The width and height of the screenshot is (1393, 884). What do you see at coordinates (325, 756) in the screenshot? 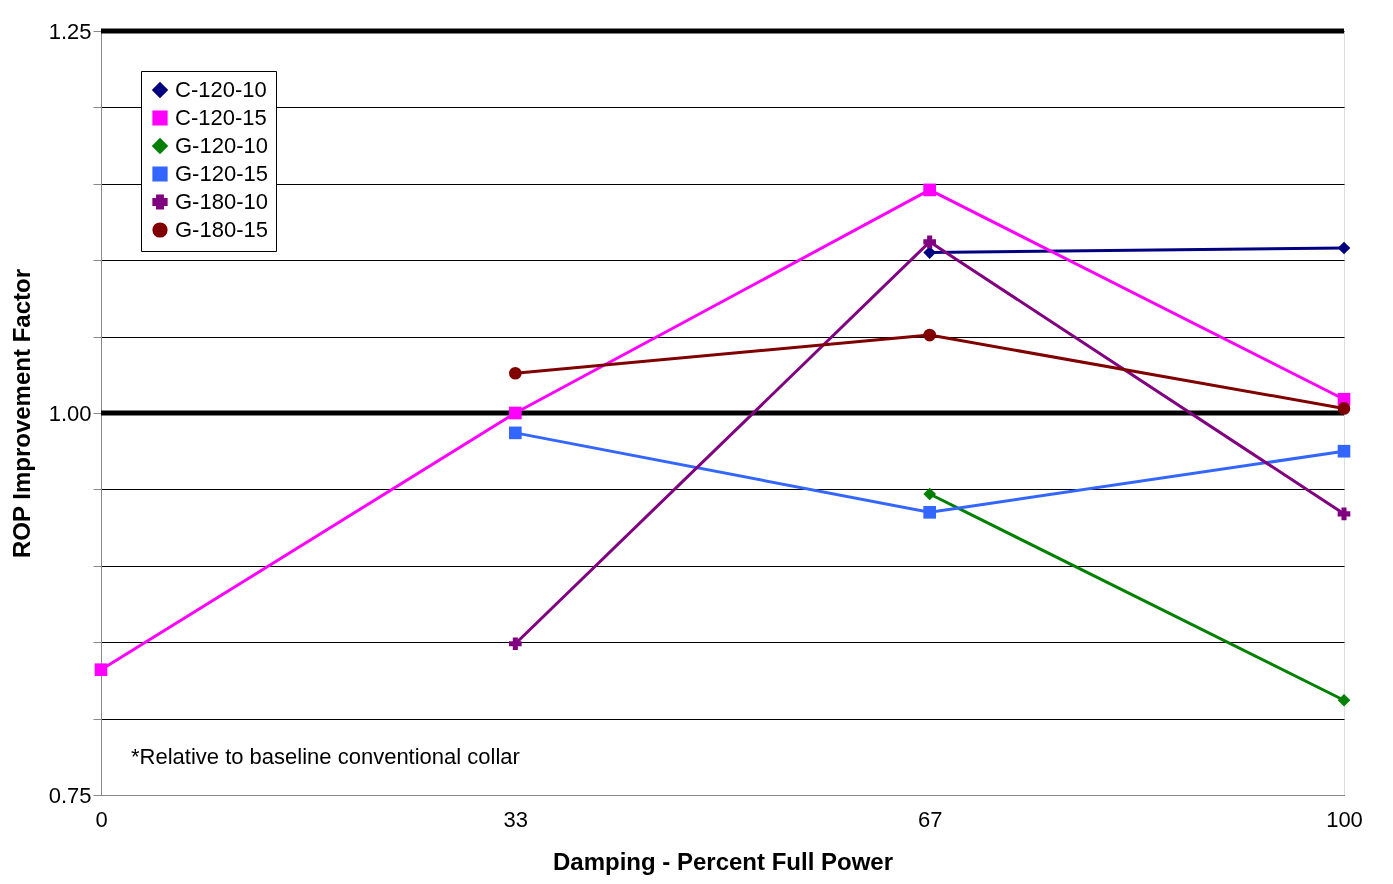
I see `annotation: *Relative to baseline conventional collar` at bounding box center [325, 756].